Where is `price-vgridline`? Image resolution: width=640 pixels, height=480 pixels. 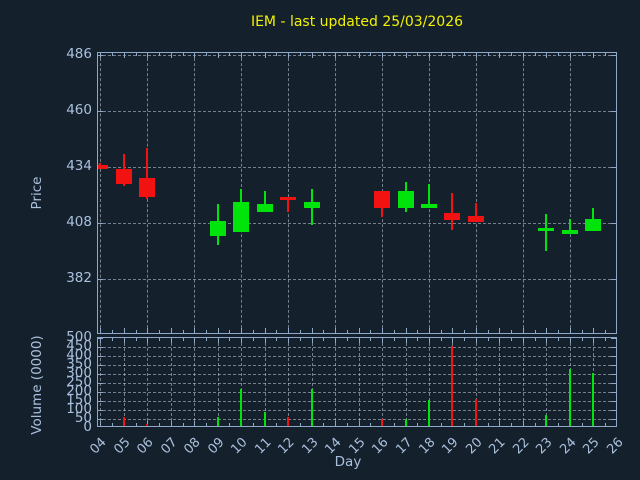 price-vgridline is located at coordinates (101, 193).